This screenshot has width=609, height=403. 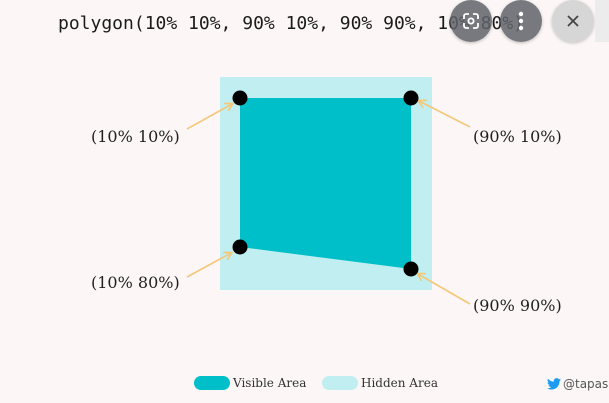 I want to click on legend-visible-label: Visible Area, so click(x=270, y=383).